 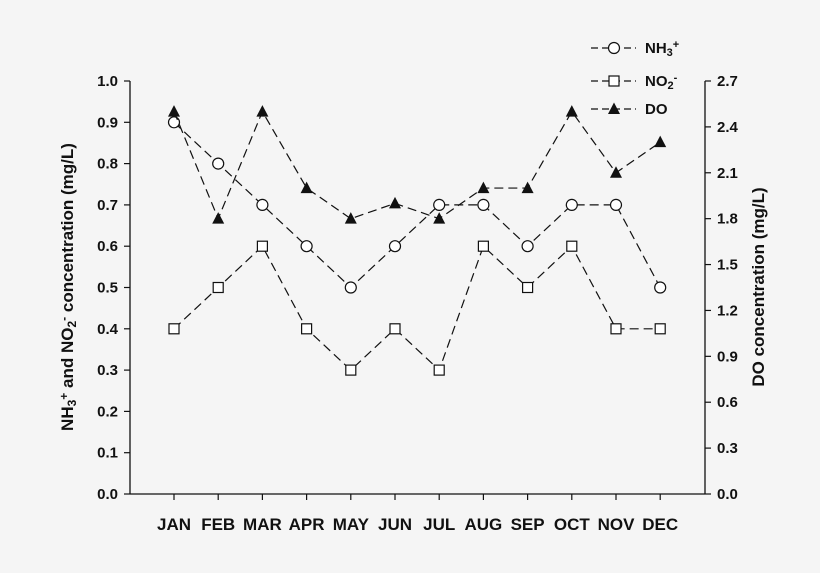 I want to click on legend-label-subscript: 3, so click(x=670, y=53).